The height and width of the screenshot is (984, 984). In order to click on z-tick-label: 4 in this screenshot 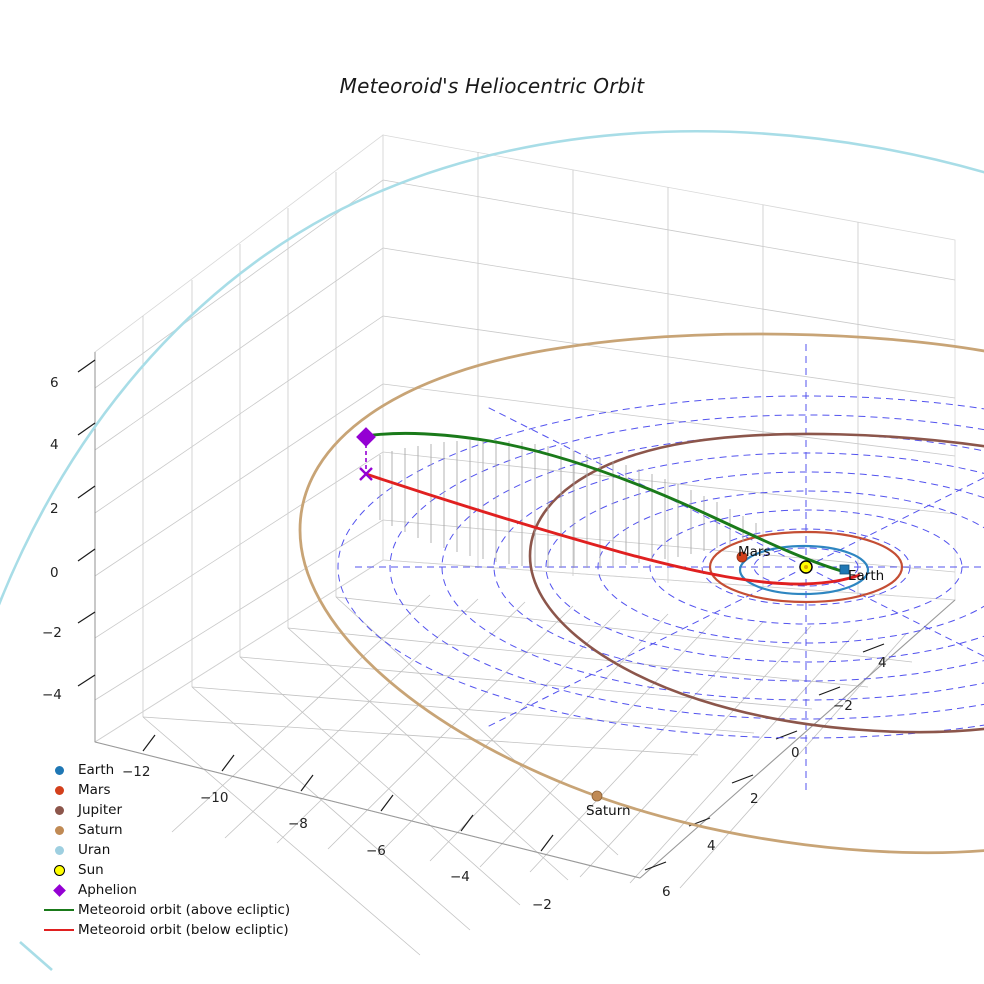, I will do `click(54, 445)`.